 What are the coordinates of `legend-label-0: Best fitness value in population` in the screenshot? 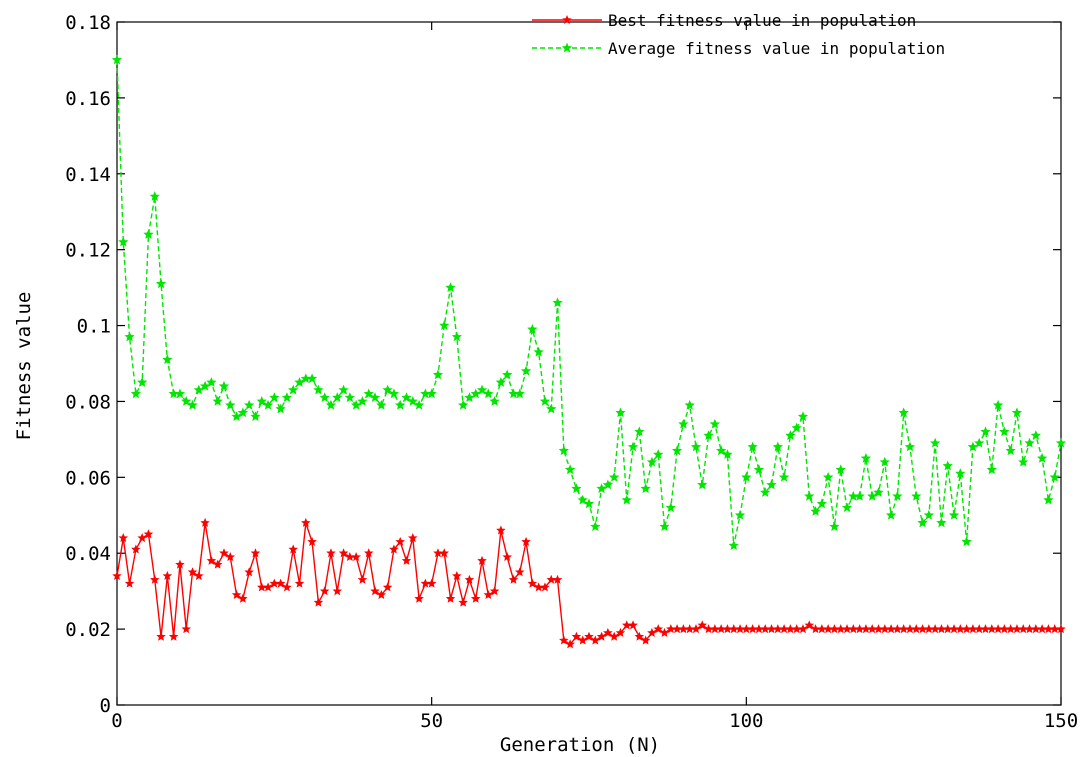 It's located at (762, 20).